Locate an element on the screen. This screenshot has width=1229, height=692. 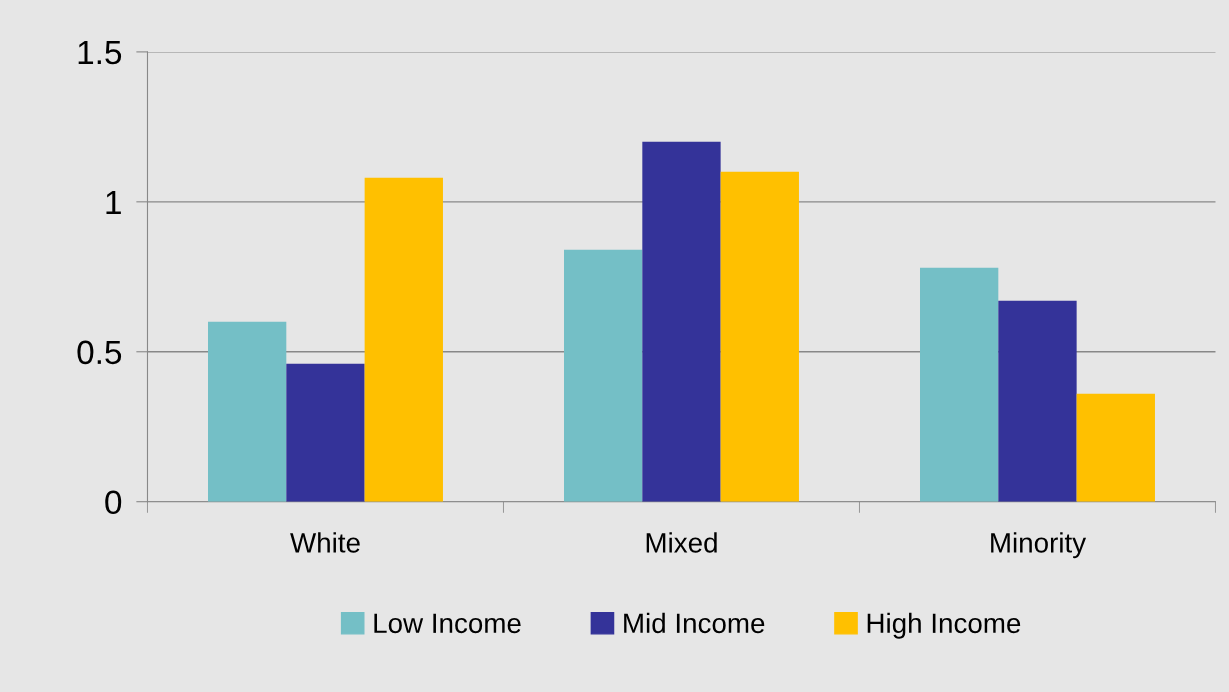
x-tick-label: White is located at coordinates (325, 542).